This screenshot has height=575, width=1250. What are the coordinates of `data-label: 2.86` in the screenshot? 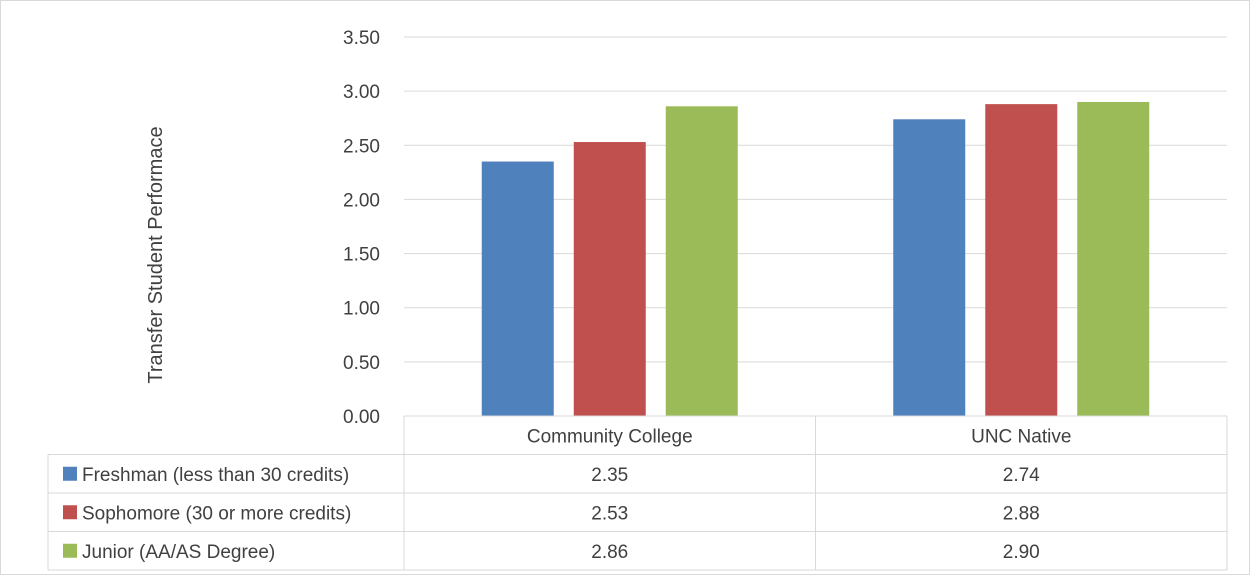 It's located at (609, 552).